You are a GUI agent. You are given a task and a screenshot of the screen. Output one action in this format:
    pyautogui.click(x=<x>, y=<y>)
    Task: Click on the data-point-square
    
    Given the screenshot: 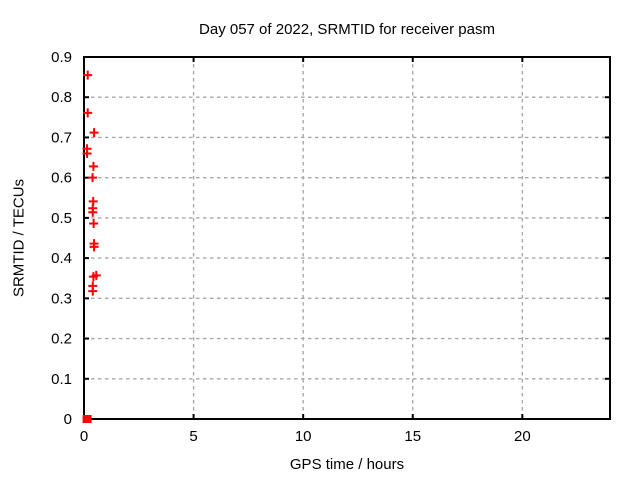 What is the action you would take?
    pyautogui.click(x=87, y=419)
    